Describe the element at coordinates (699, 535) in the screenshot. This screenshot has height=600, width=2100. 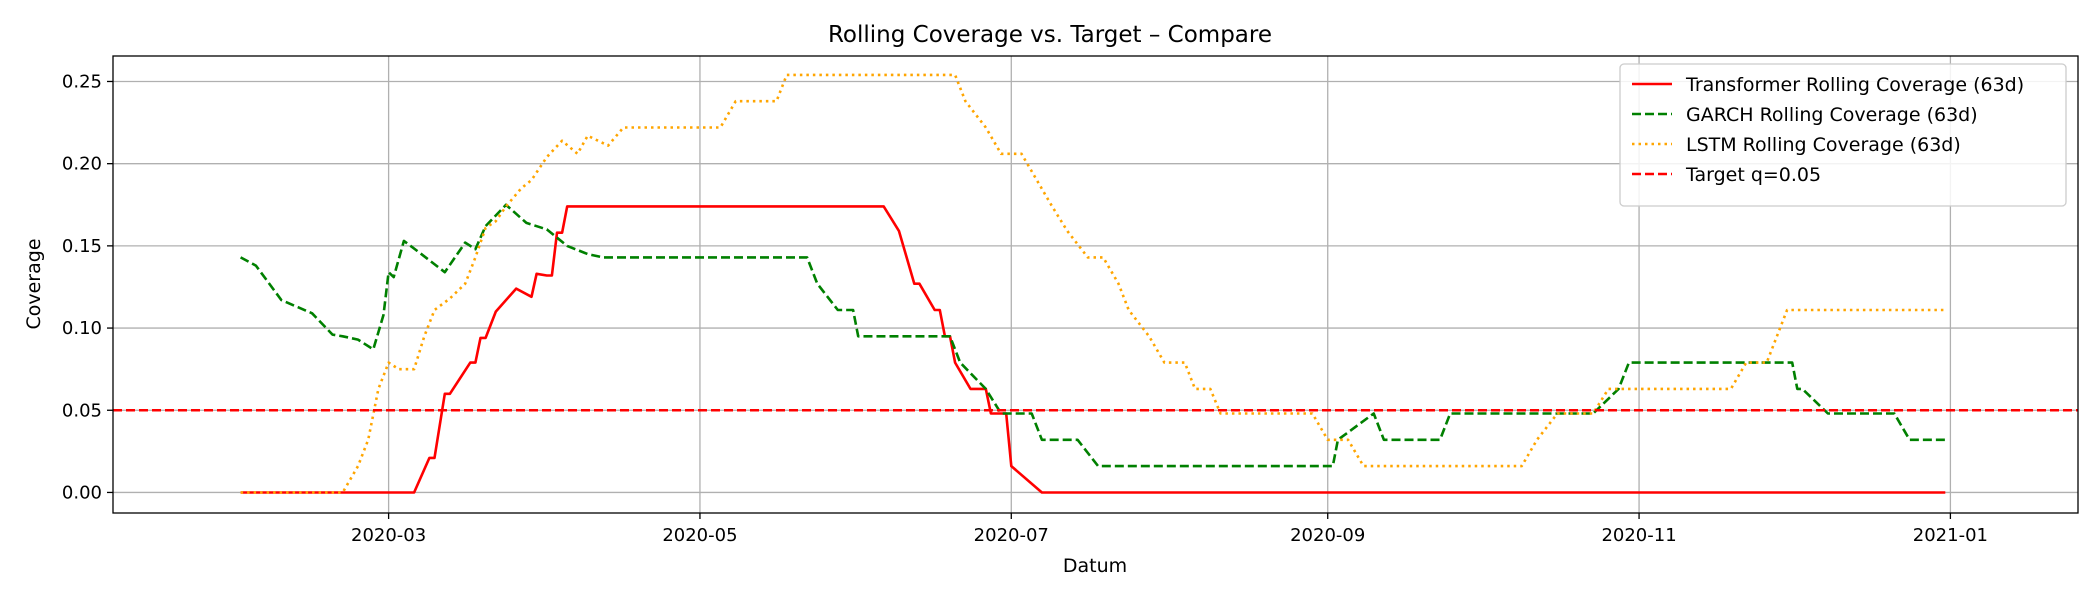
I see `x-tick-label: 2020-05` at that location.